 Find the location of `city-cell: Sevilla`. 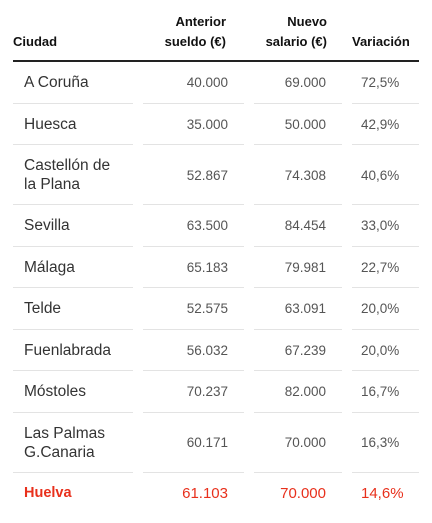

city-cell: Sevilla is located at coordinates (73, 226).